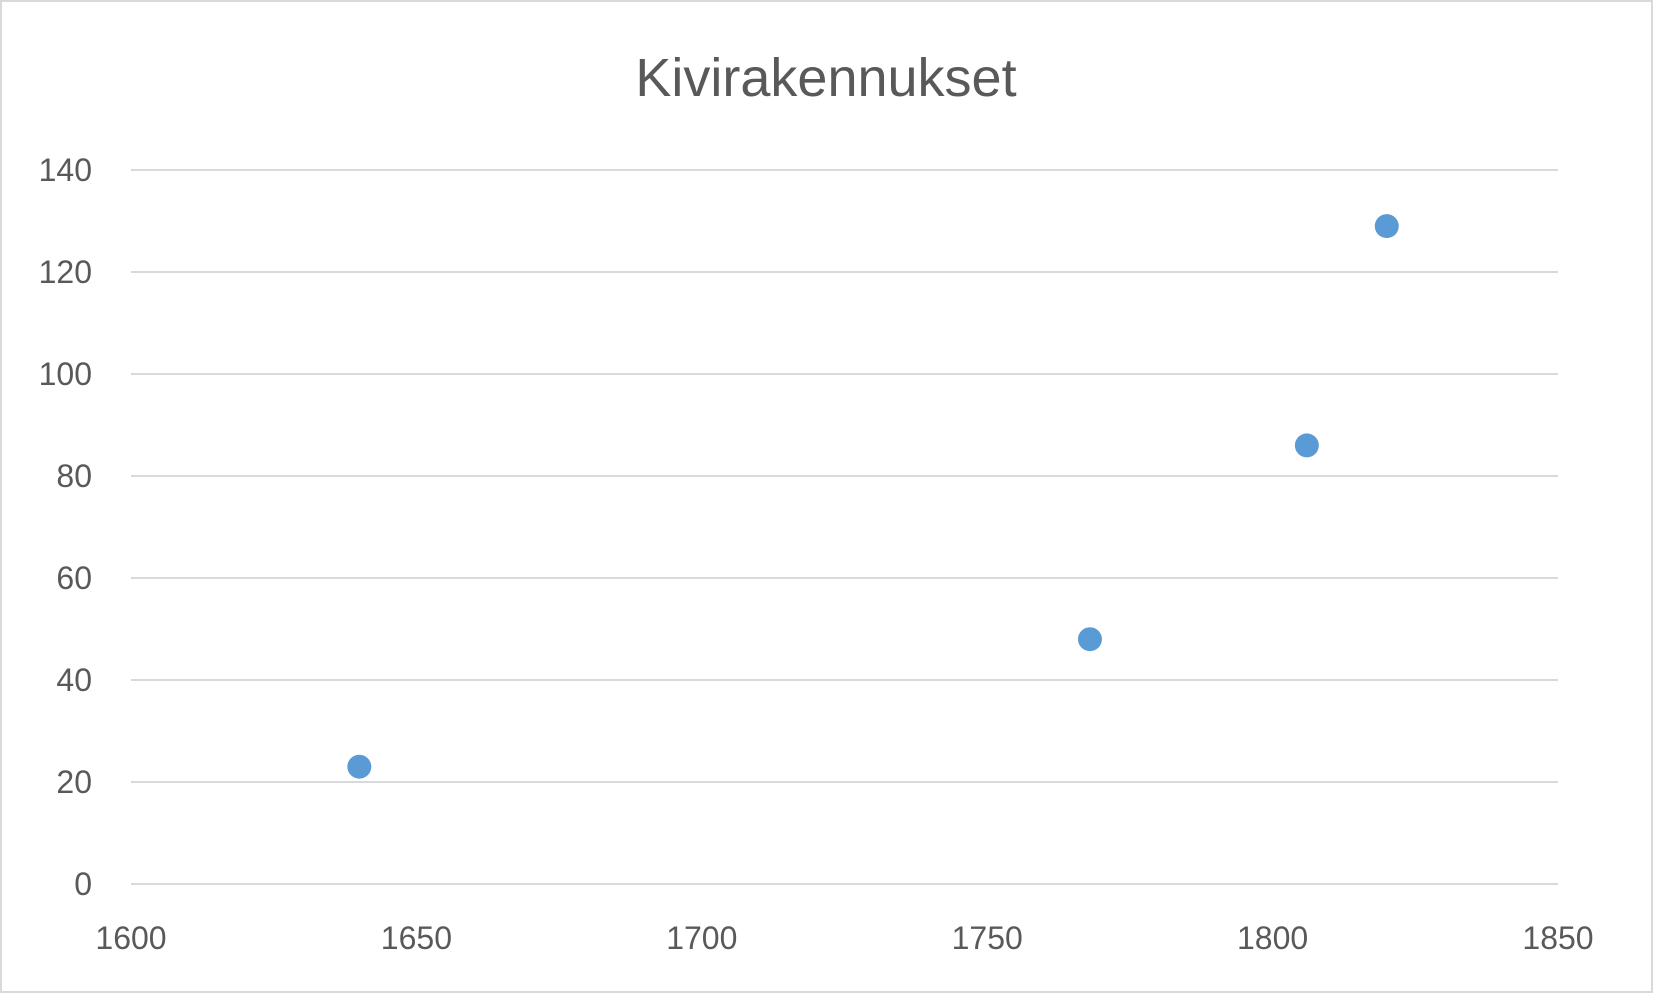 The width and height of the screenshot is (1653, 993). I want to click on y-tick-label: 100, so click(65, 374).